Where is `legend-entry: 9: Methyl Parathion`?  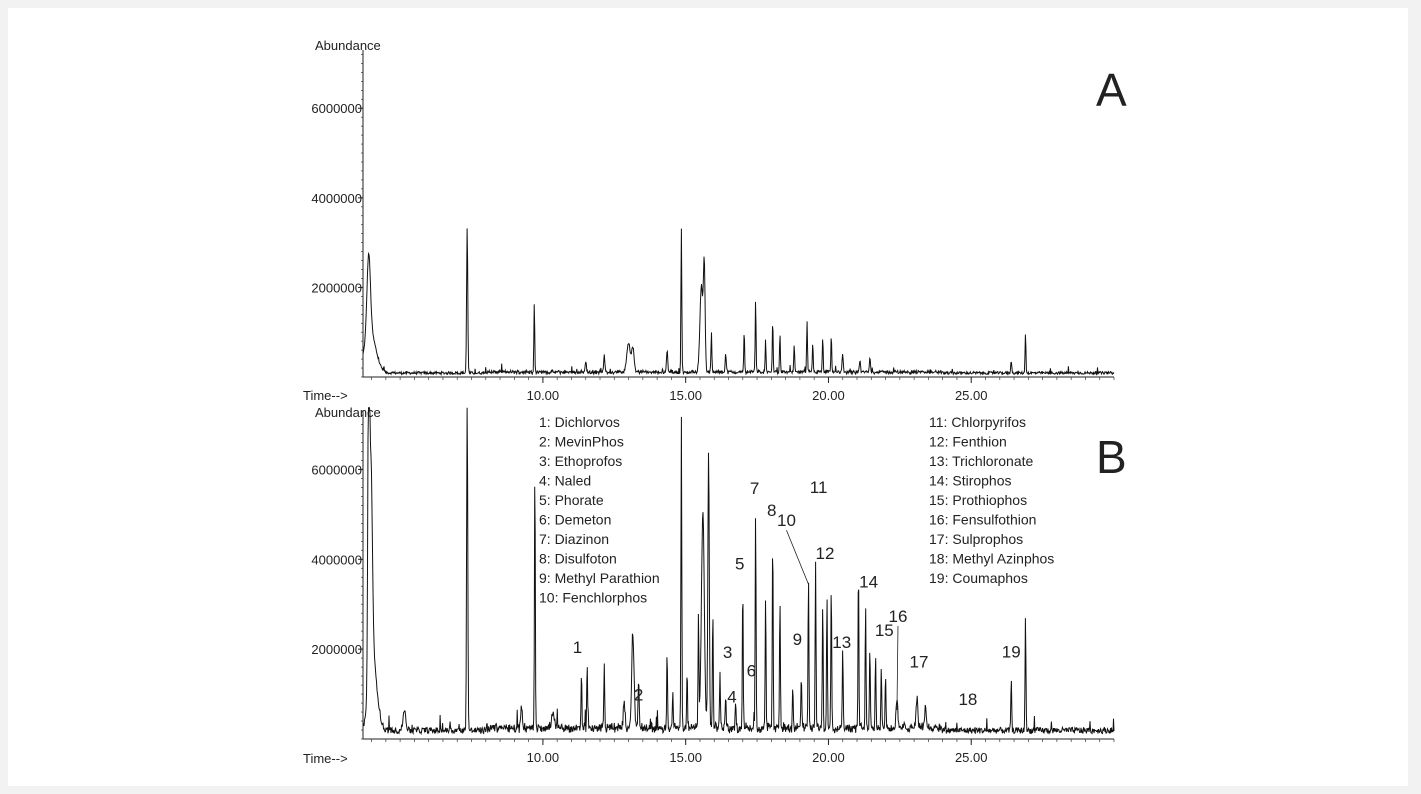
legend-entry: 9: Methyl Parathion is located at coordinates (599, 578).